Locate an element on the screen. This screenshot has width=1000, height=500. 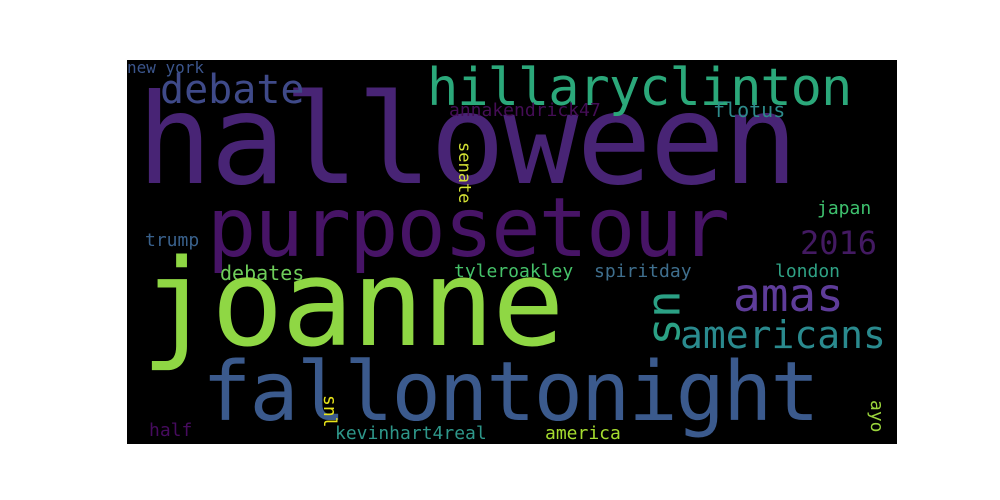
word-debates: debates is located at coordinates (262, 273).